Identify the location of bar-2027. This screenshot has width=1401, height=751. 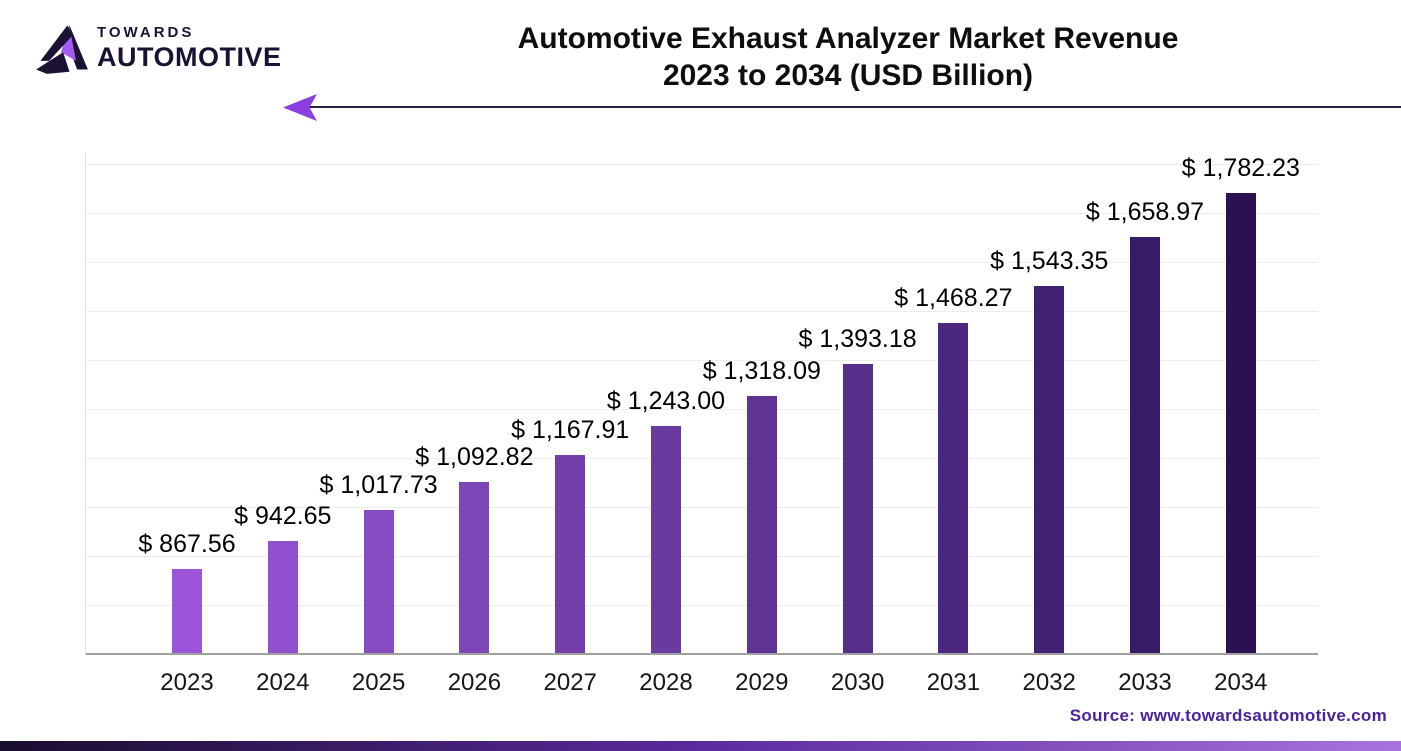
(570, 554).